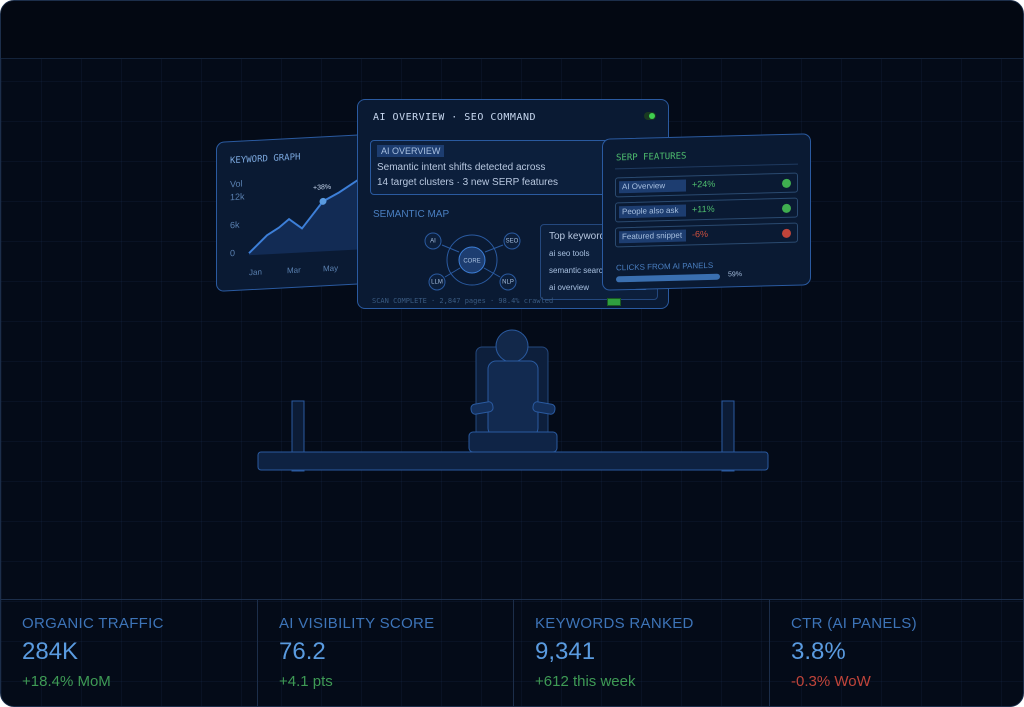 The image size is (1024, 707). Describe the element at coordinates (455, 117) in the screenshot. I see `panel-title: AI OVERVIEW · SEO COMMAND` at that location.